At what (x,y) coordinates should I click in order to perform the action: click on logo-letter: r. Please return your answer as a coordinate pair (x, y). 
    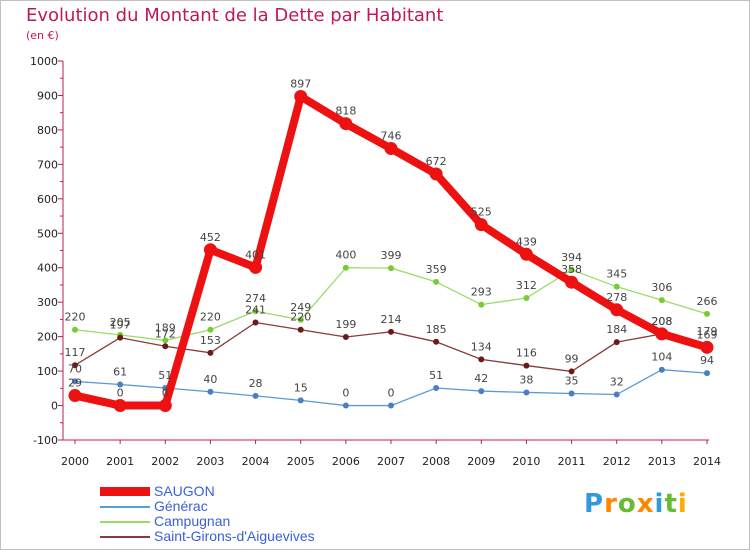
    Looking at the image, I should click on (611, 504).